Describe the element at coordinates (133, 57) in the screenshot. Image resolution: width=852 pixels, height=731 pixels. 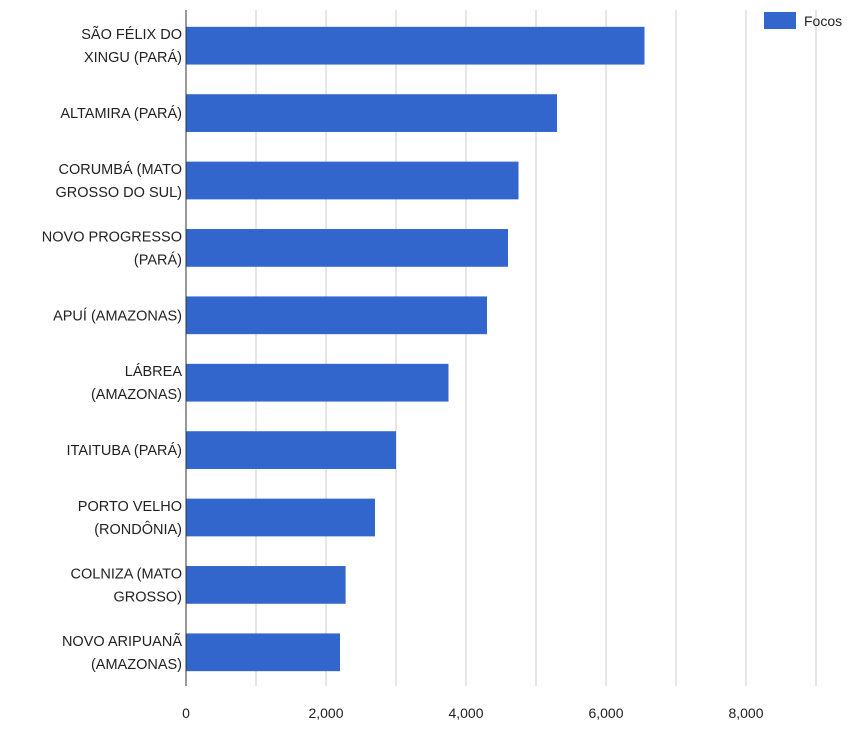
I see `category-label-line: XINGU (PARÁ)` at that location.